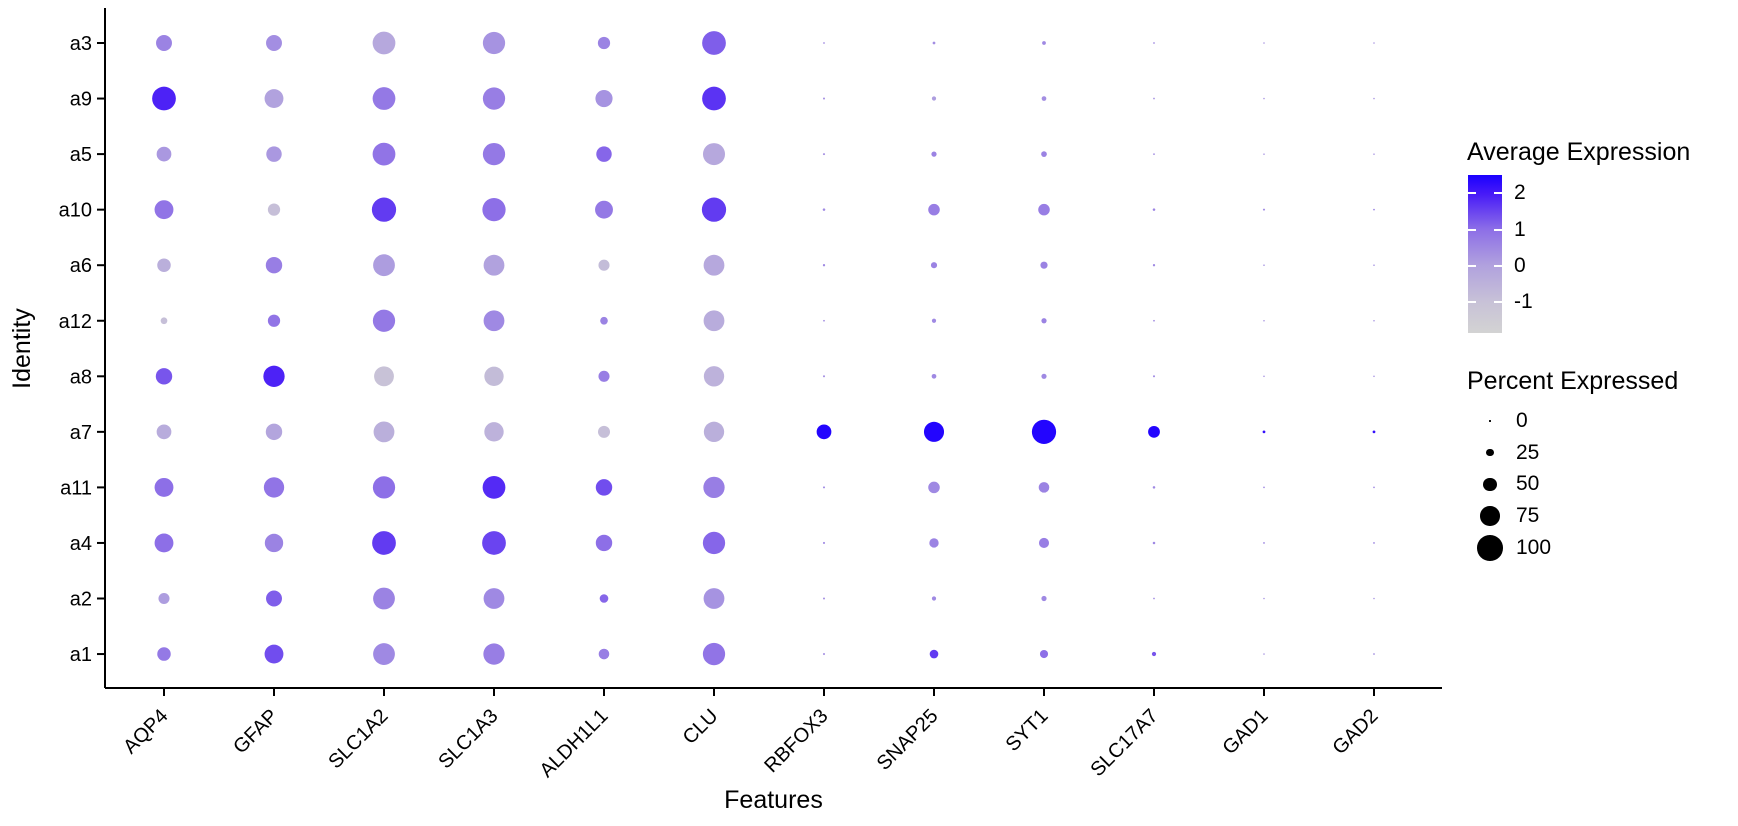  Describe the element at coordinates (1579, 152) in the screenshot. I see `avg-expression-legend-title: Average Expression` at that location.